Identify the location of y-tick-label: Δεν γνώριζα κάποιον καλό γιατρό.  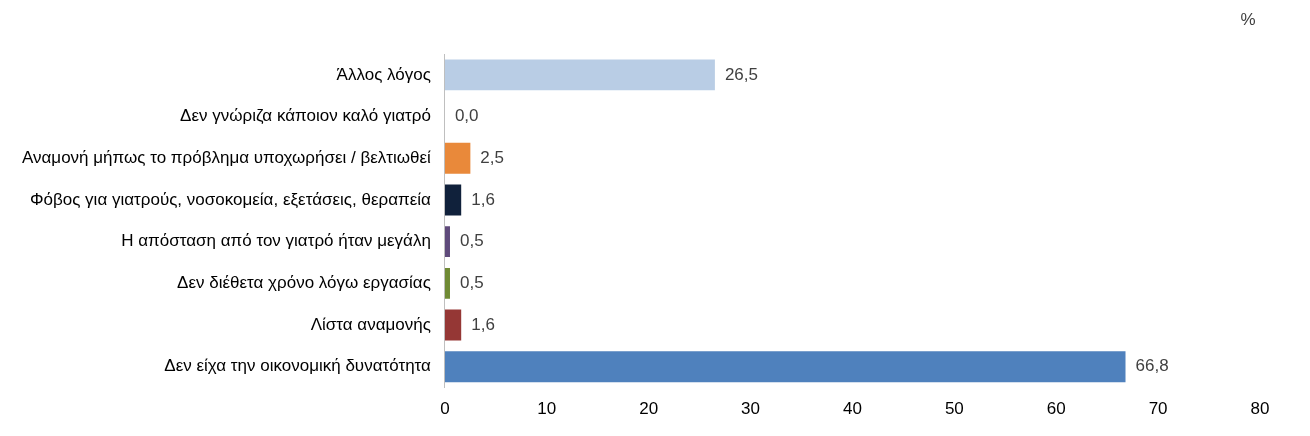
(305, 116).